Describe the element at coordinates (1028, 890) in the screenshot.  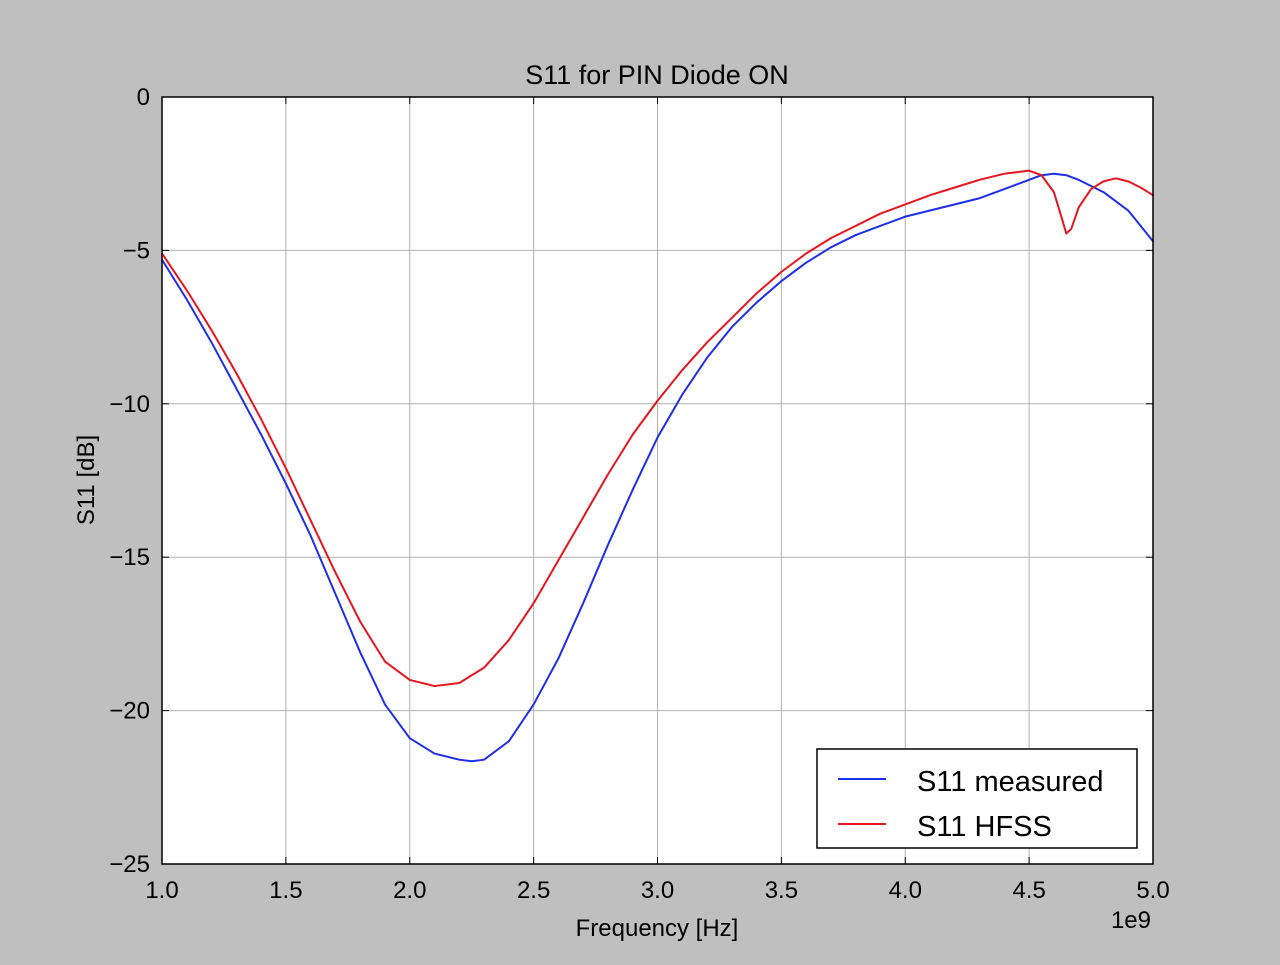
I see `x-tick-label: 4.5` at that location.